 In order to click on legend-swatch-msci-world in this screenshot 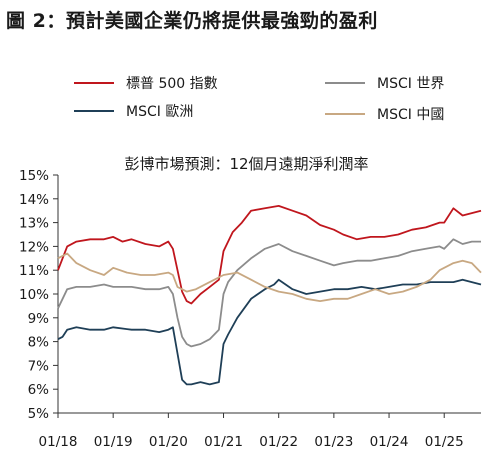, I will do `click(345, 83)`.